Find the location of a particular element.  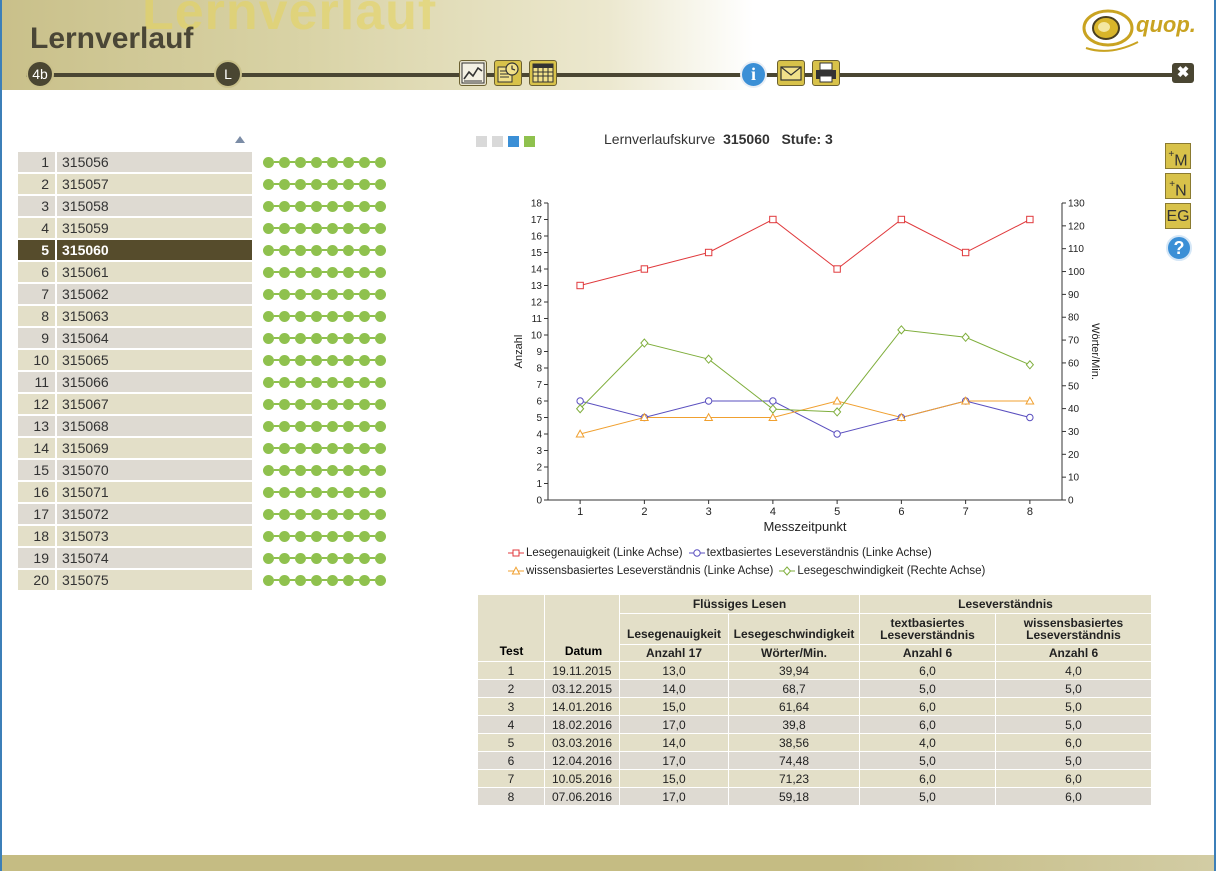

student-row: 7 315062 is located at coordinates (208, 294).